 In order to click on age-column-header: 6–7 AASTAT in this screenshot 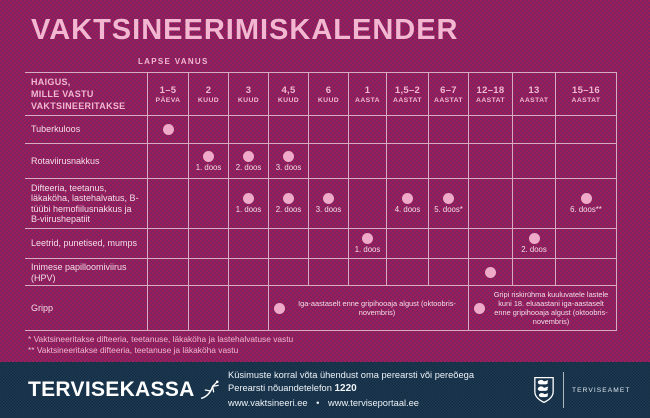, I will do `click(449, 94)`.